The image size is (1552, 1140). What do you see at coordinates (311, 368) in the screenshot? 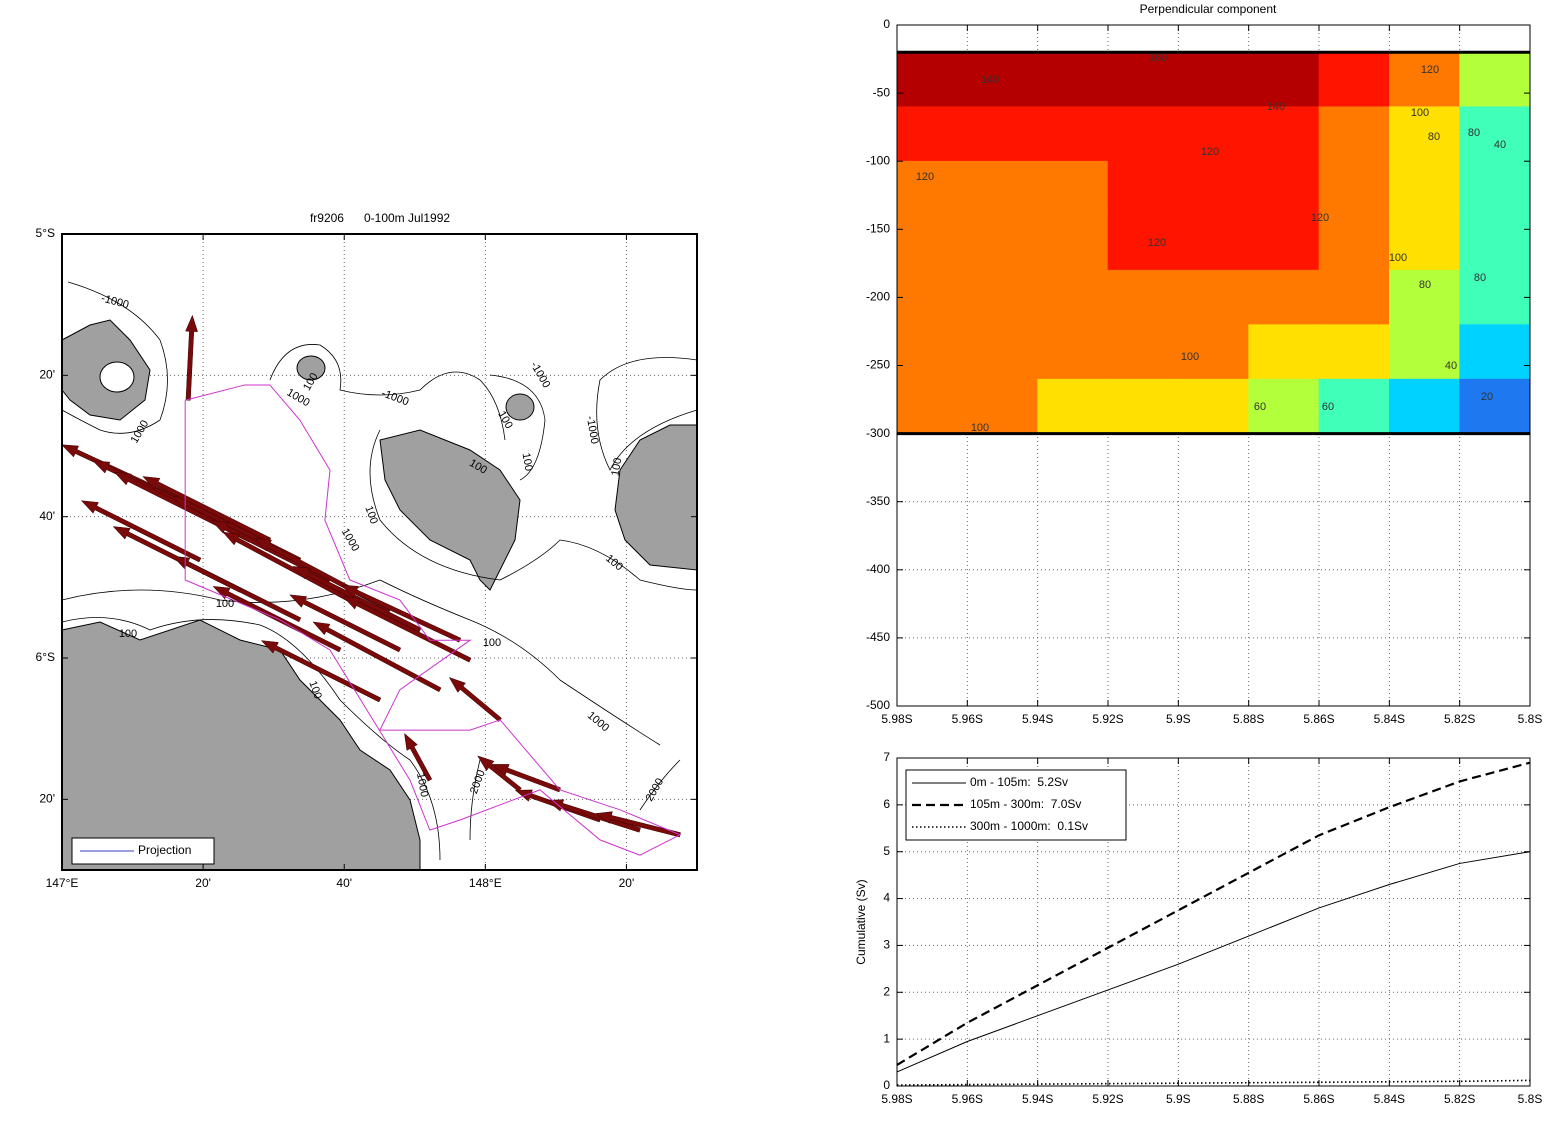
I see `island` at bounding box center [311, 368].